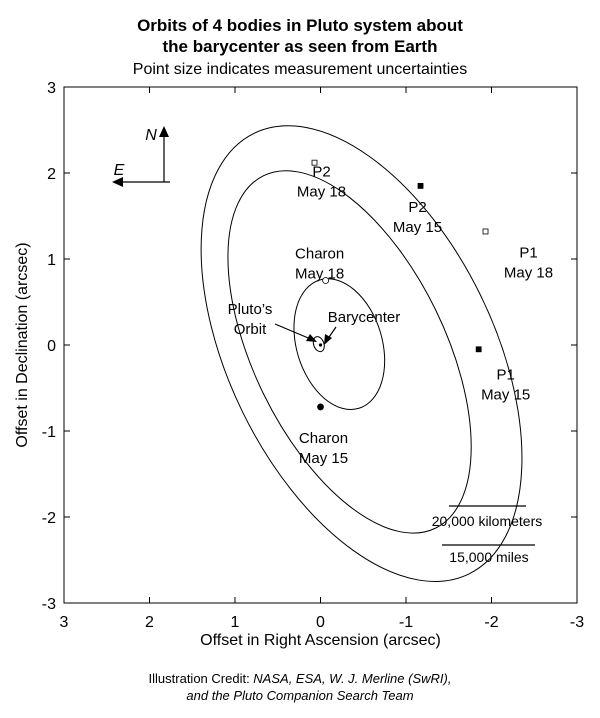  Describe the element at coordinates (577, 622) in the screenshot. I see `x-tick-label: -3` at that location.